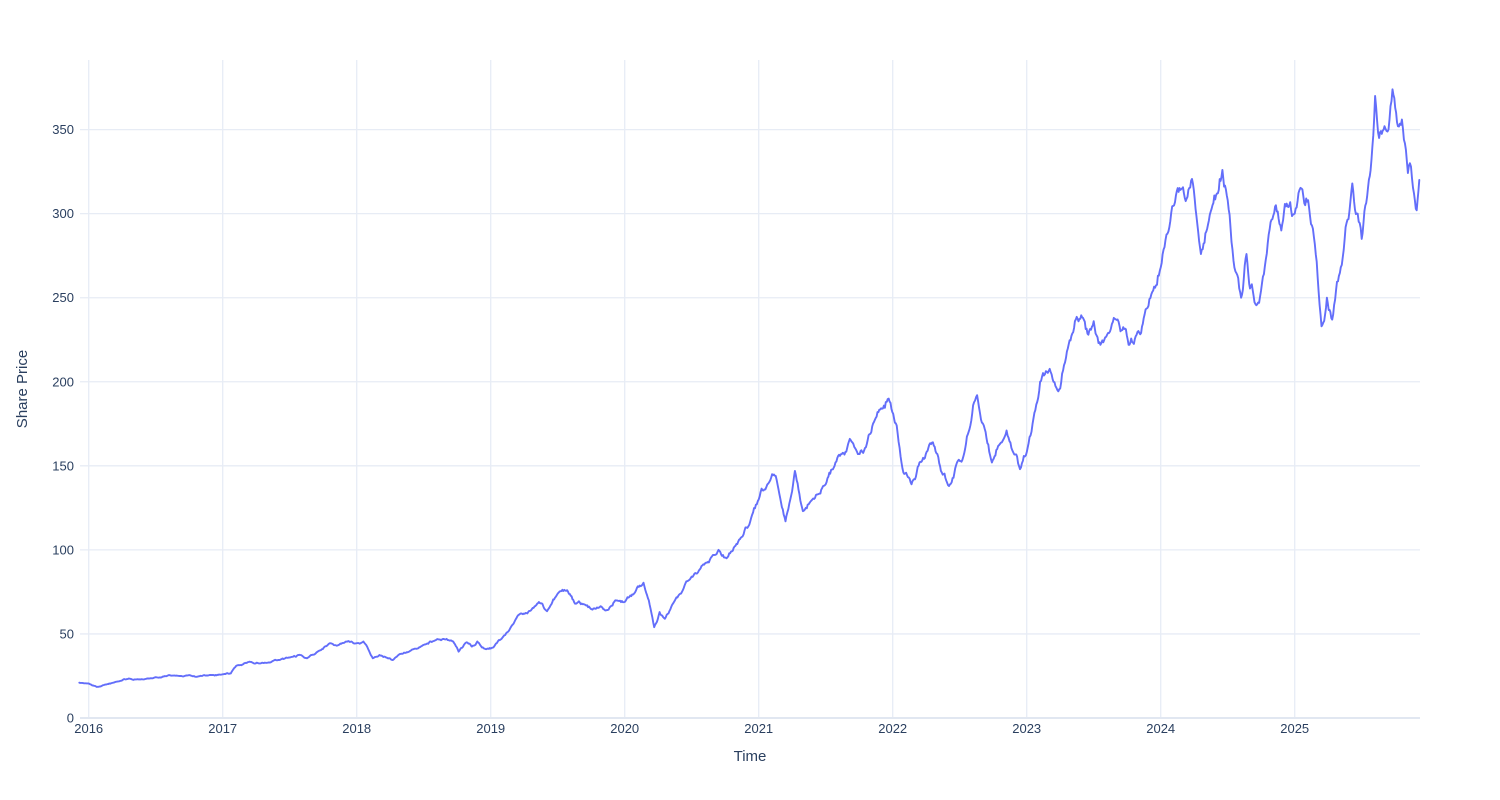  What do you see at coordinates (67, 633) in the screenshot?
I see `y-tick-label: 50` at bounding box center [67, 633].